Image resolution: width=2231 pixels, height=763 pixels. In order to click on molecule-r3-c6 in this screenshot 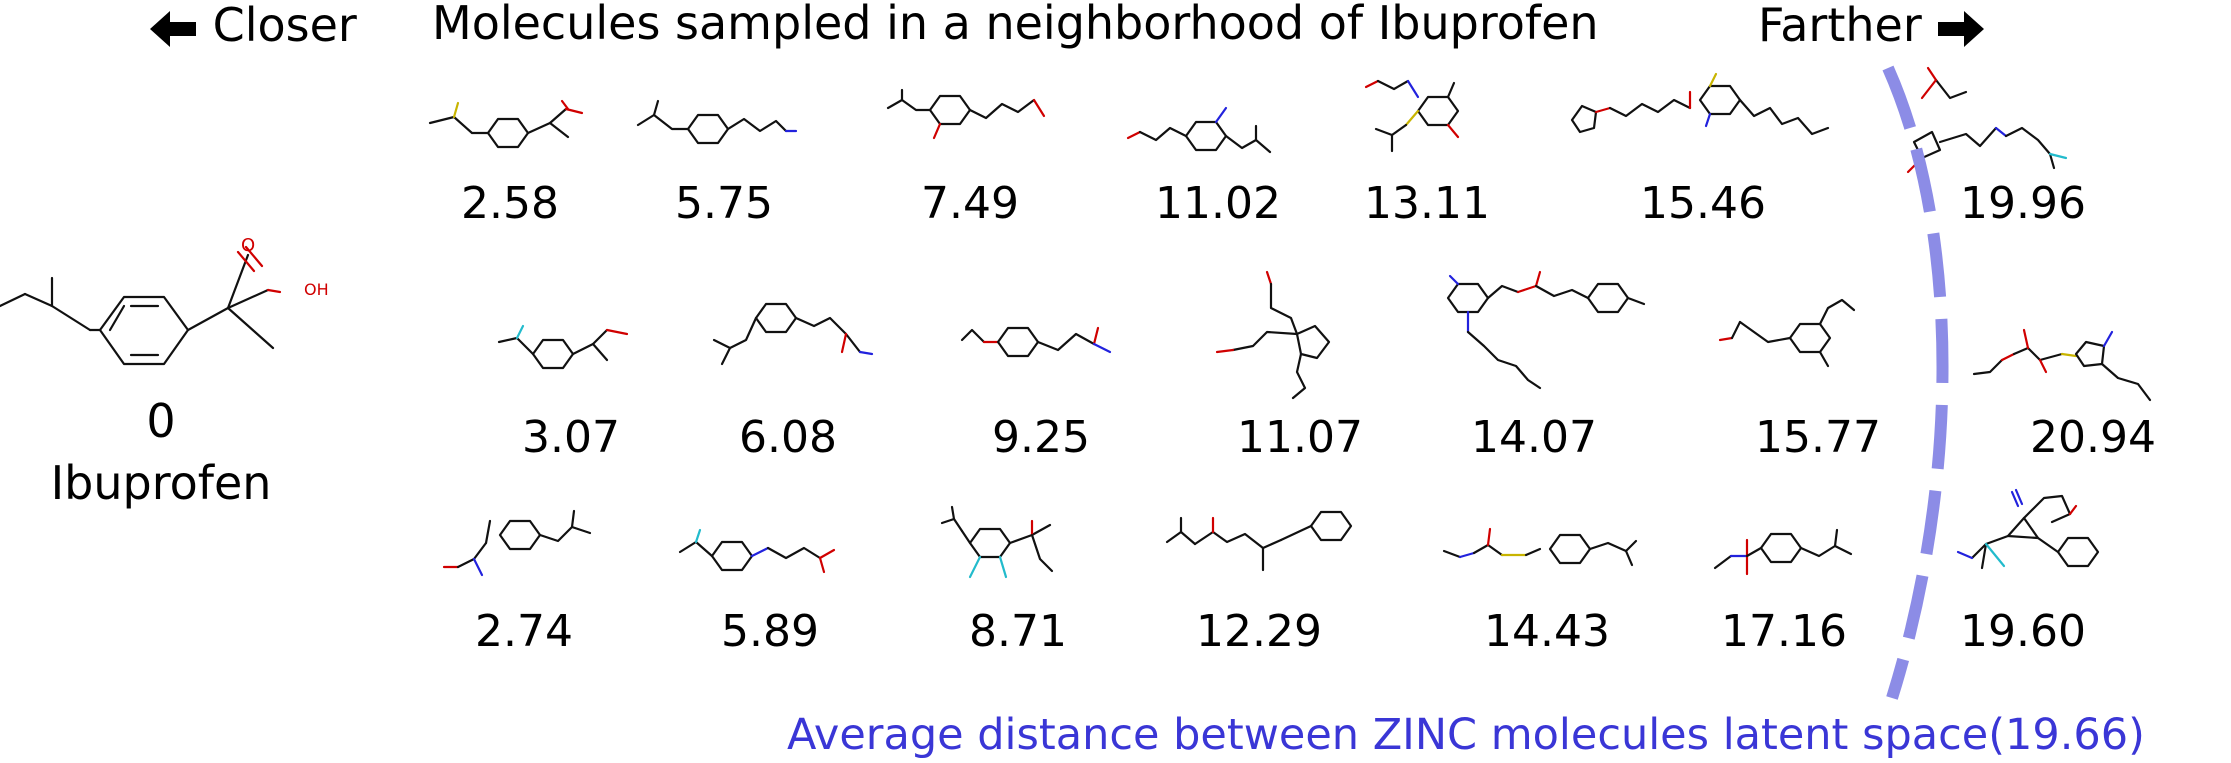, I will do `click(1783, 552)`.